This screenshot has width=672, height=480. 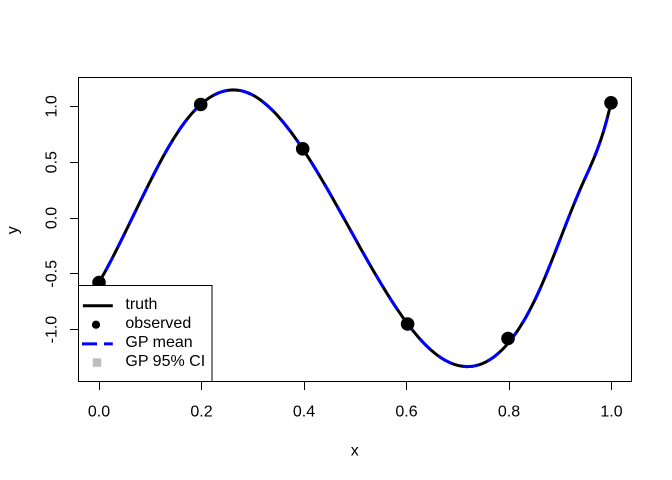 What do you see at coordinates (52, 274) in the screenshot?
I see `svg-text: -0.5` at bounding box center [52, 274].